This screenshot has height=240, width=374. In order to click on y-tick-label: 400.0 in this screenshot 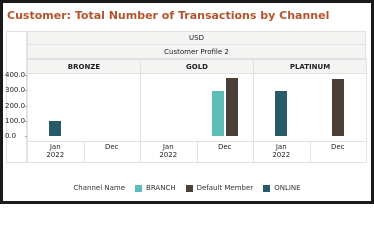, I will do `click(15, 75)`.